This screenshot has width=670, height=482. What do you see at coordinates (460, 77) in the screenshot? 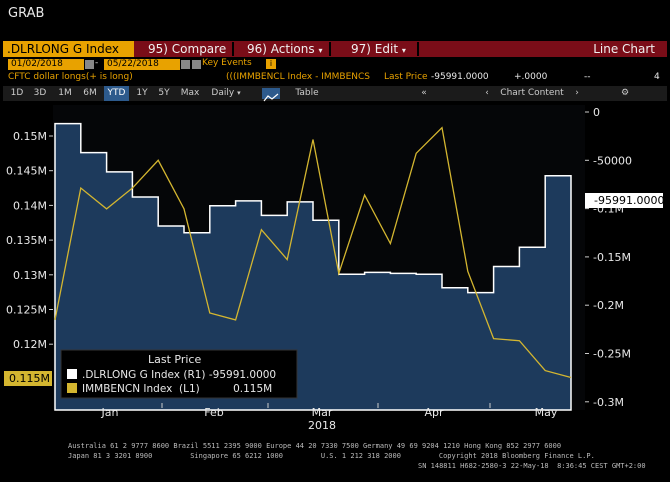
I see `last-price-value: -95991.0000` at bounding box center [460, 77].